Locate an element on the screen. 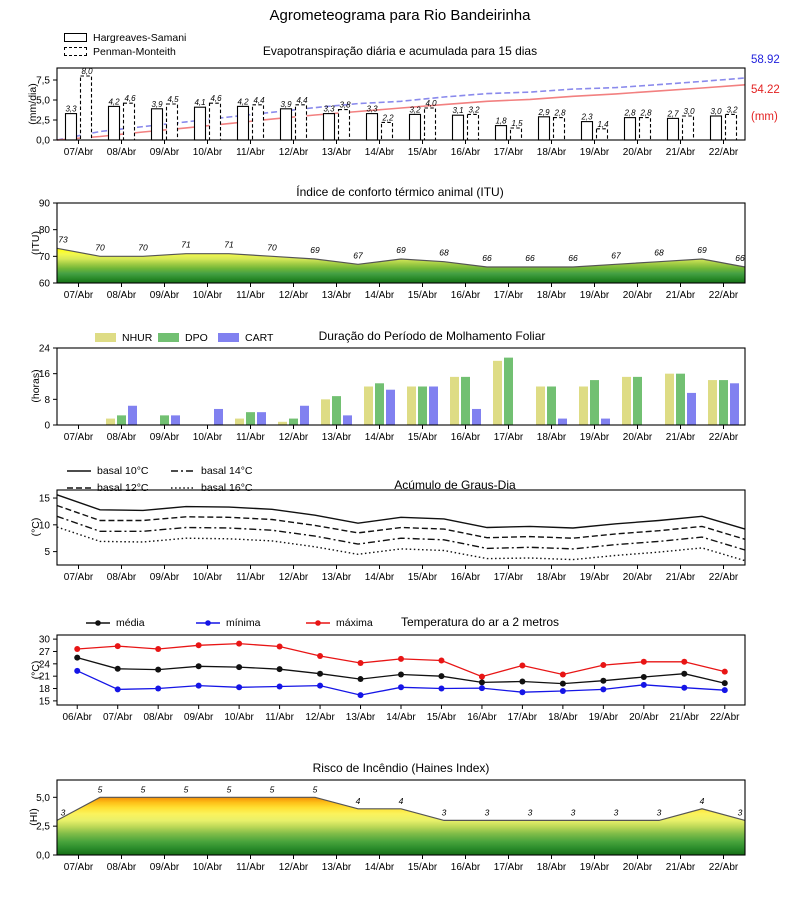 This screenshot has height=900, width=800. maxima-line-swatch is located at coordinates (318, 622).